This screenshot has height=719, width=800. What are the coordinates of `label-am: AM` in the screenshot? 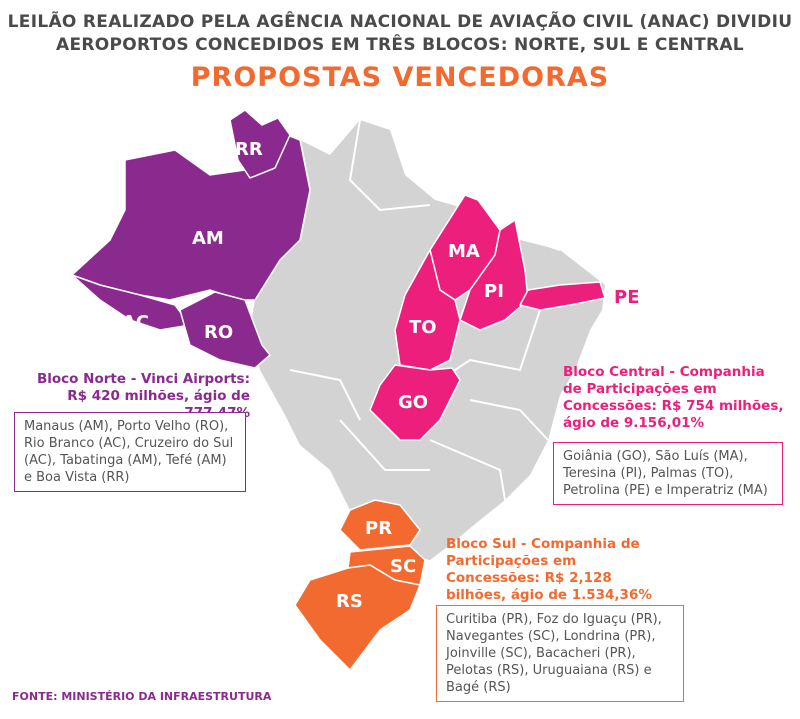 It's located at (208, 238).